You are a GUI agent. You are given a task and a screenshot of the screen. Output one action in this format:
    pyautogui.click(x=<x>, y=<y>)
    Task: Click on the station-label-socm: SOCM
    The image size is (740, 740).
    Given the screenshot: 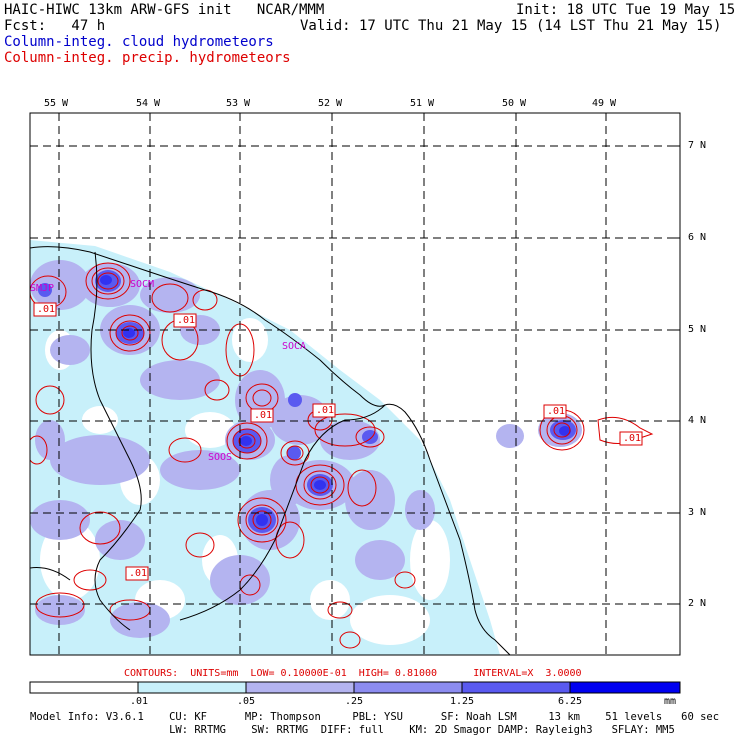 What is the action you would take?
    pyautogui.click(x=142, y=284)
    